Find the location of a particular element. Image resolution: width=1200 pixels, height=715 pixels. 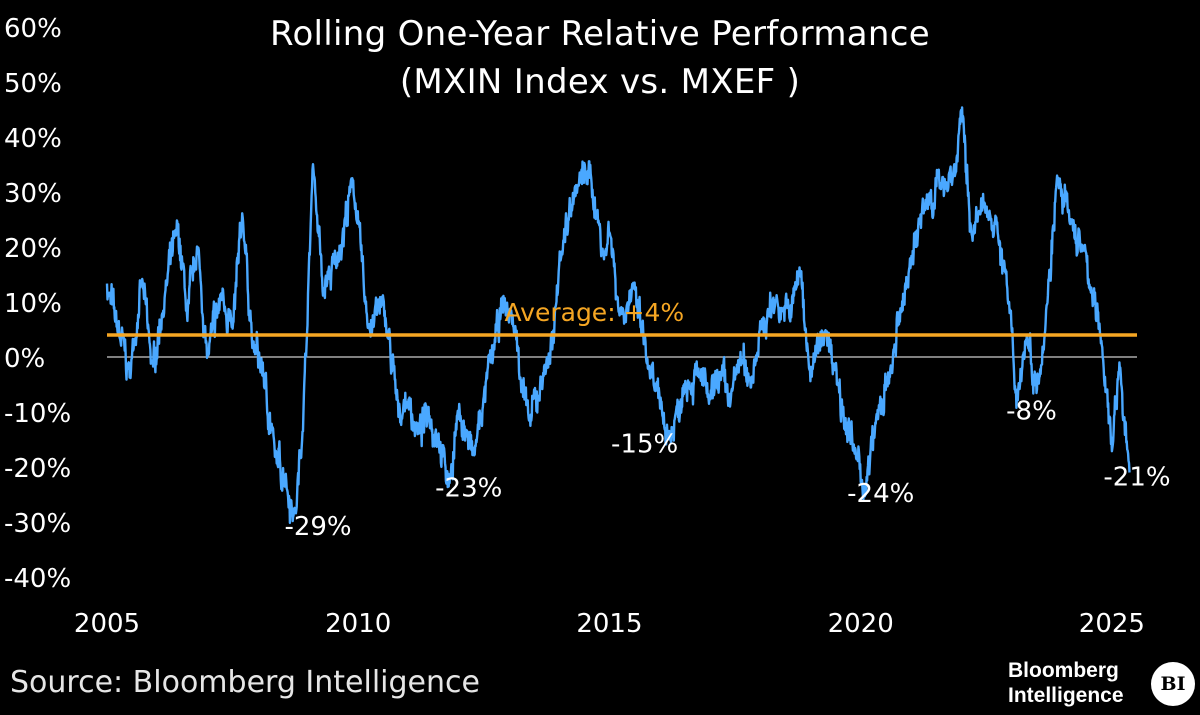

logo-line-2: Intelligence is located at coordinates (1066, 695).